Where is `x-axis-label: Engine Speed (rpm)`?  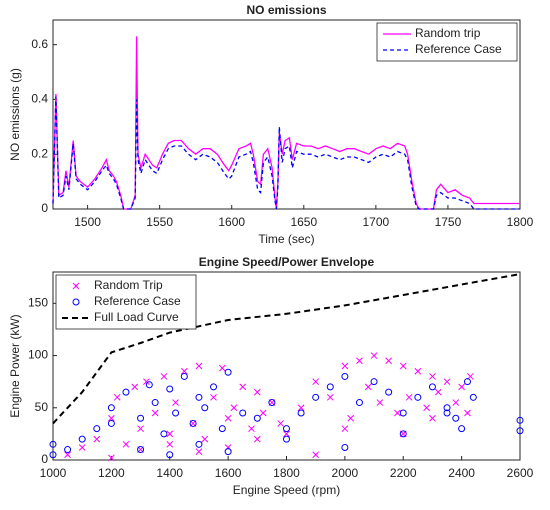 x-axis-label: Engine Speed (rpm) is located at coordinates (286, 490).